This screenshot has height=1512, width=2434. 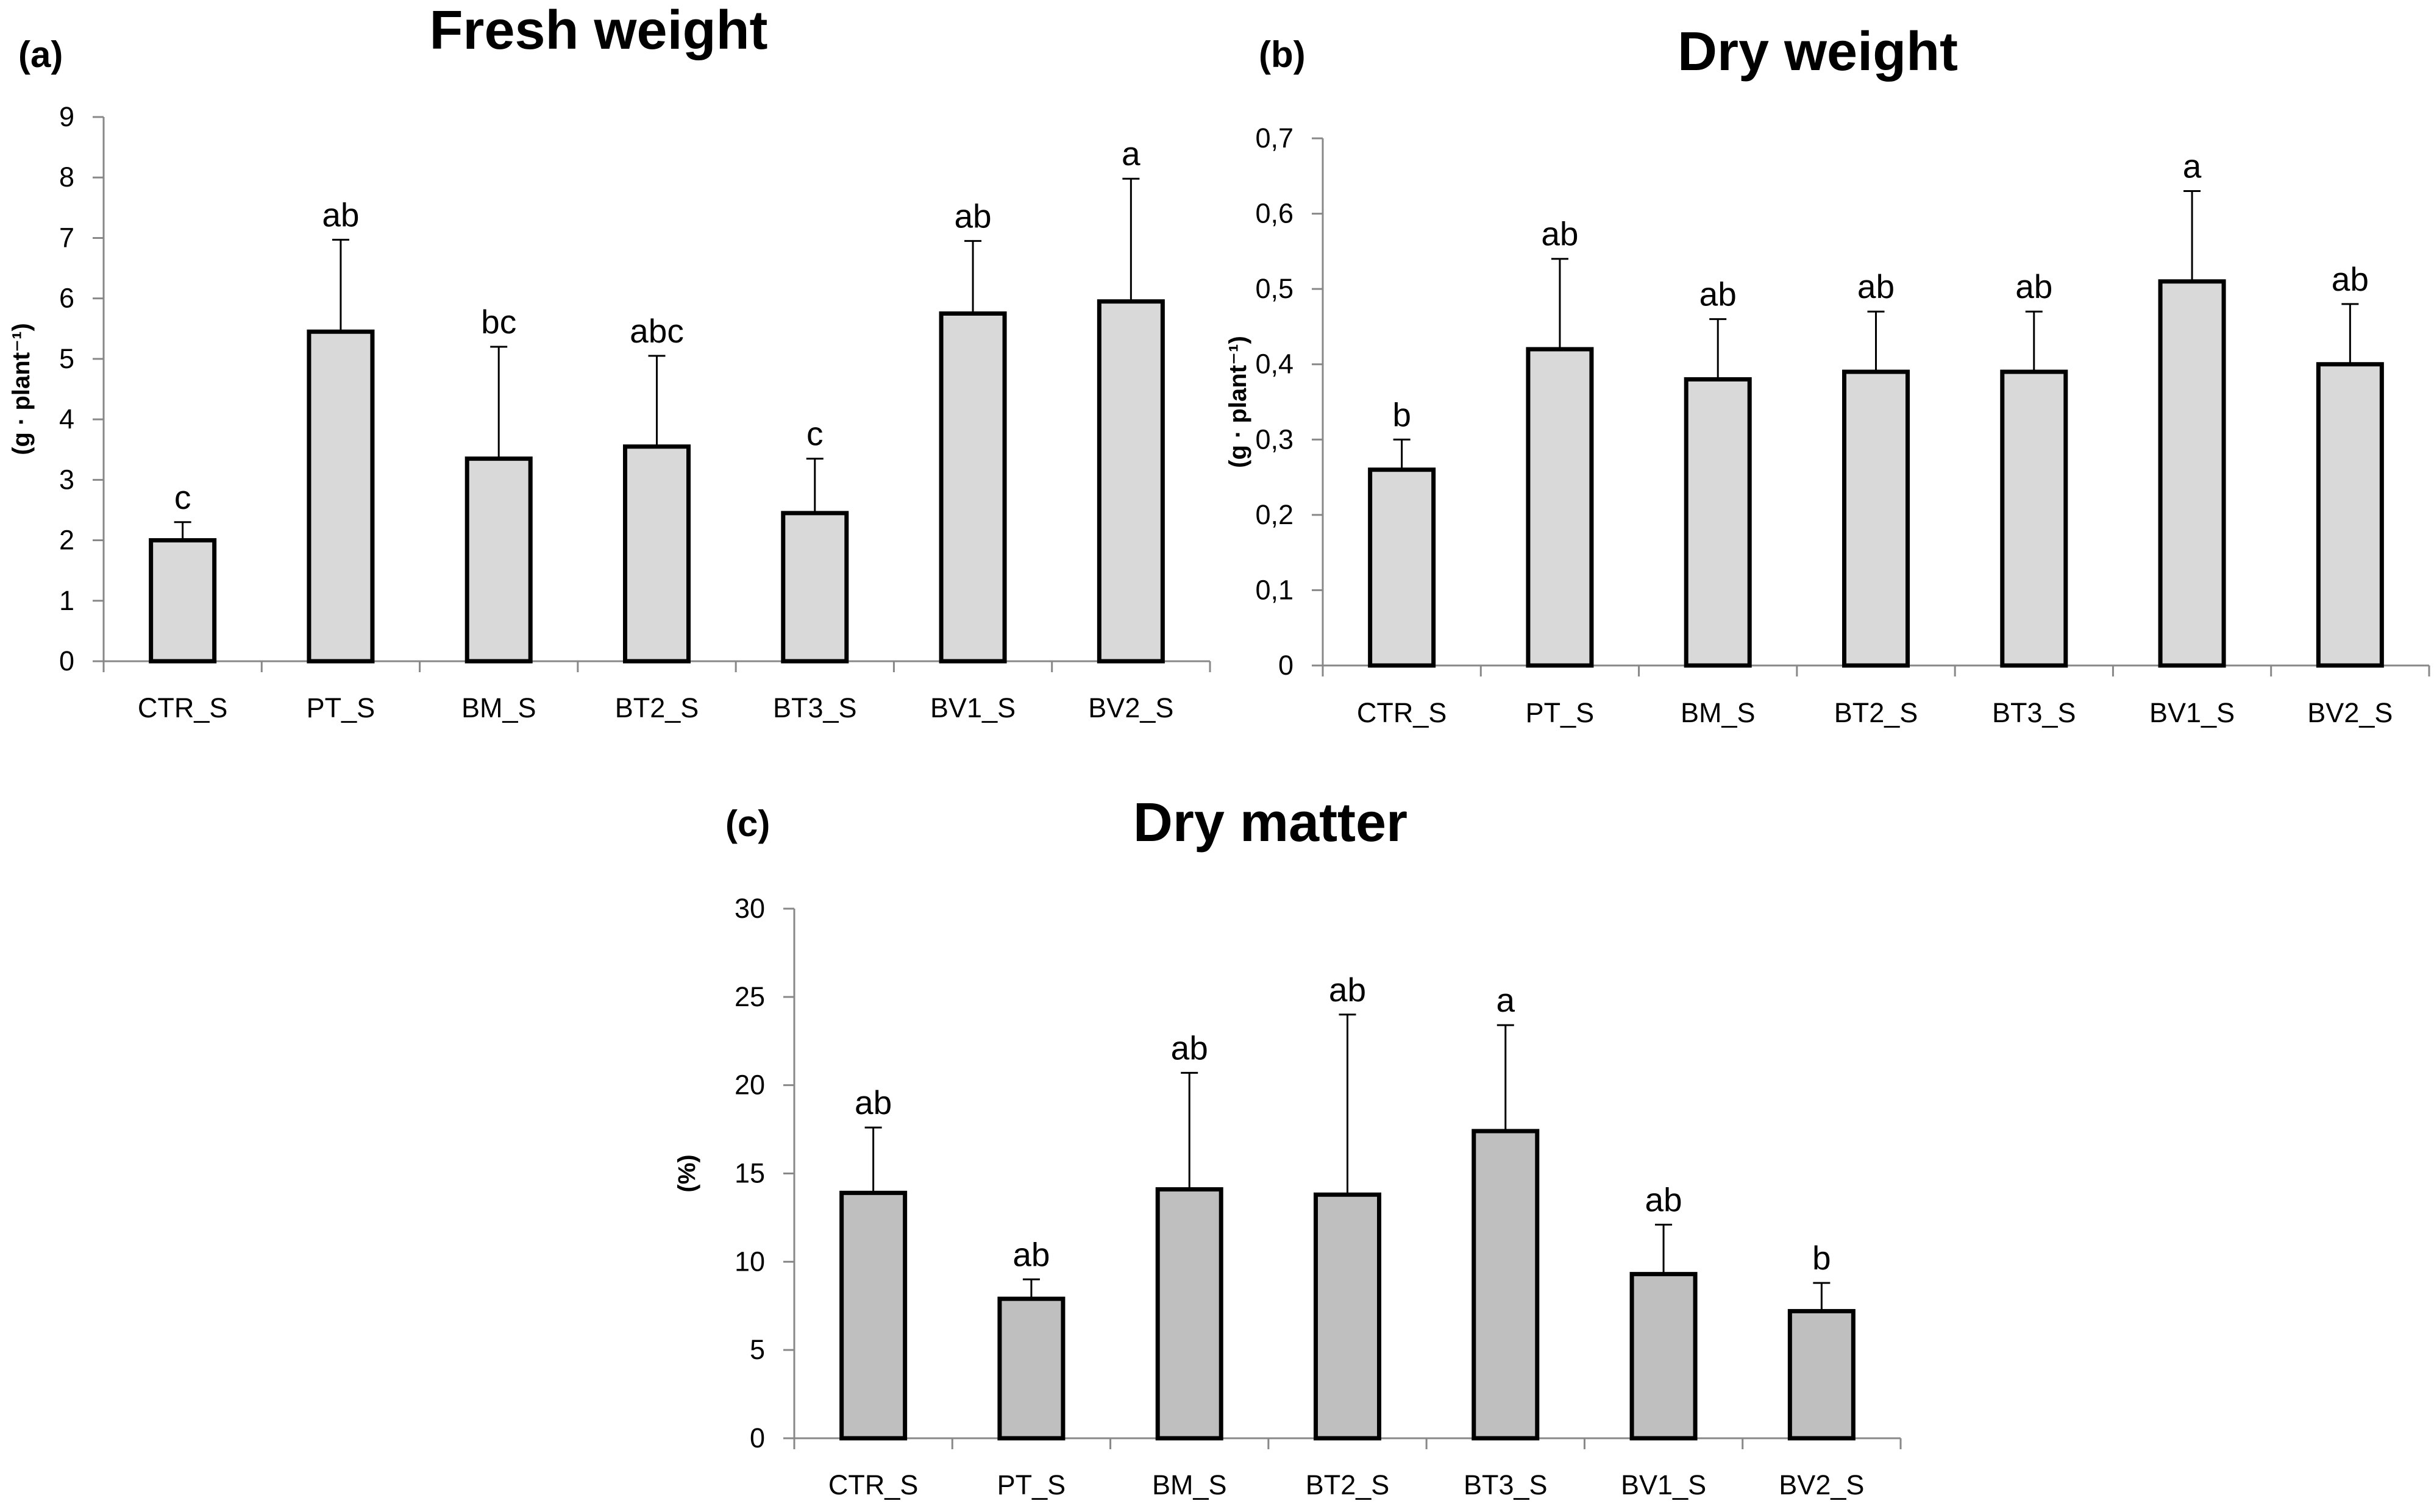 I want to click on x-tick-label-a: BT3_S, so click(x=815, y=708).